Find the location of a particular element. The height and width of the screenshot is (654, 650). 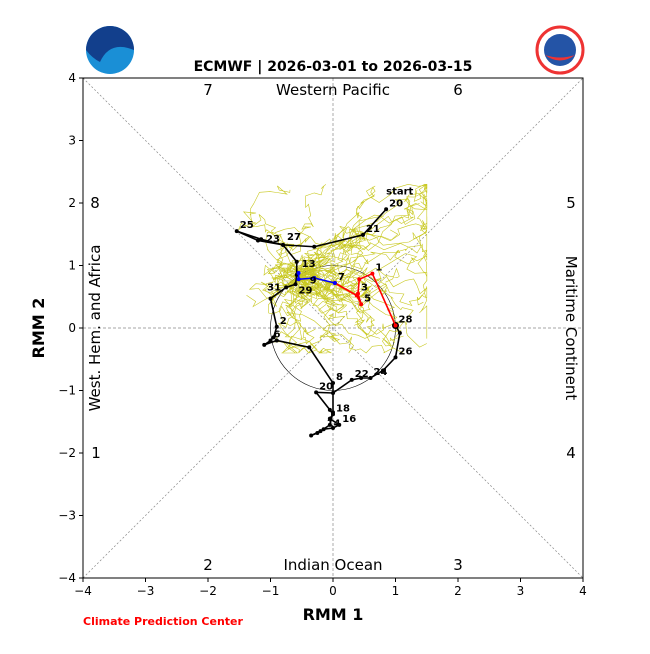

point-label: 13 is located at coordinates (309, 264).